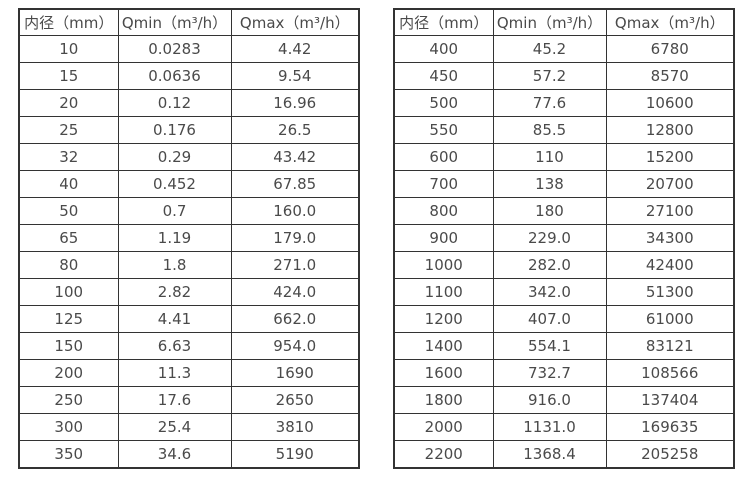  I want to click on cell-qmax: 6780, so click(670, 49).